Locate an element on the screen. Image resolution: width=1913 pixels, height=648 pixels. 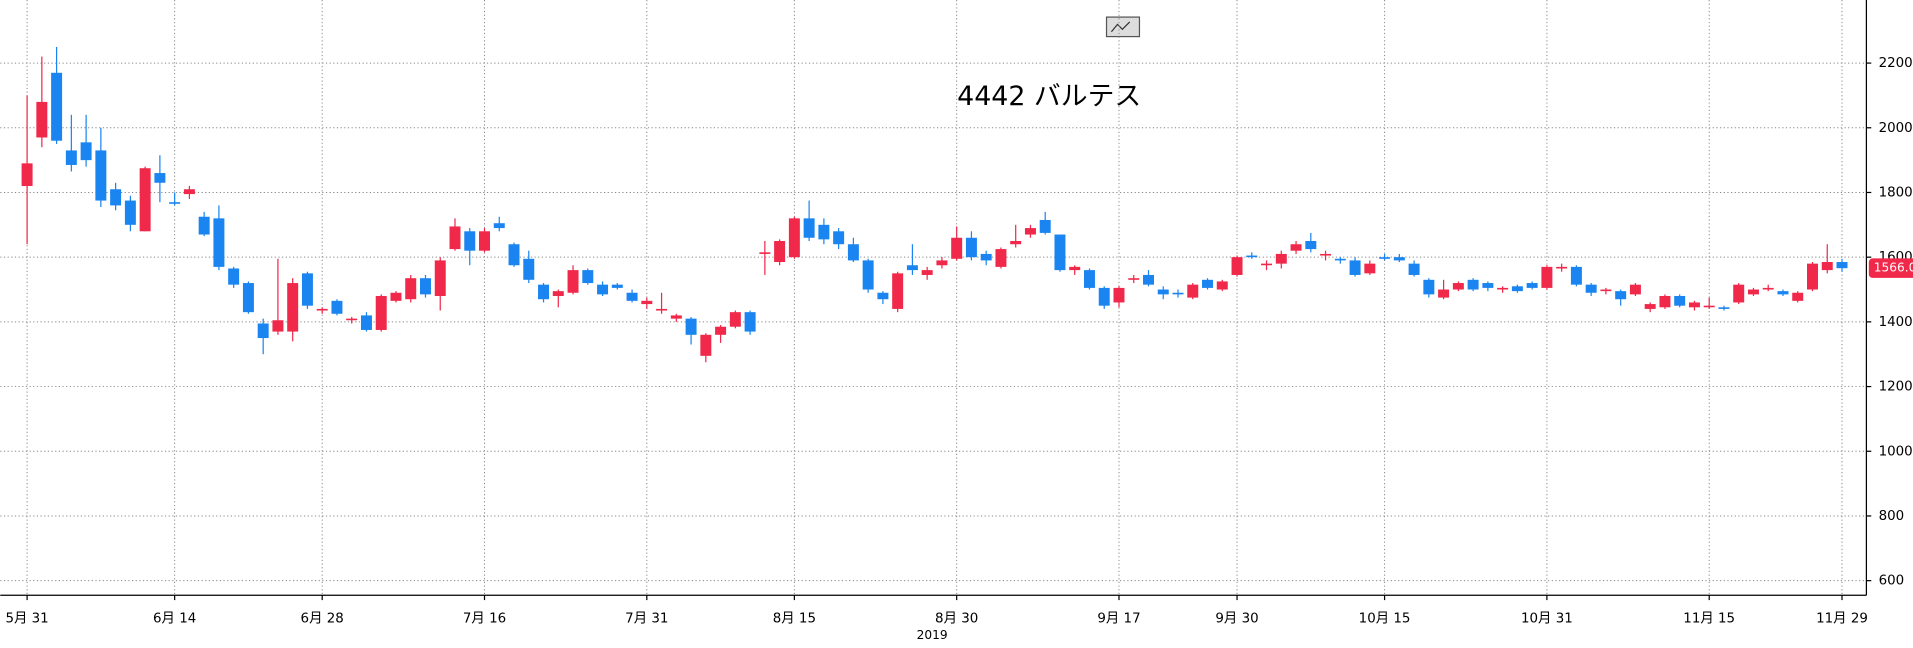
y-tick-label: 1400 is located at coordinates (1896, 322).